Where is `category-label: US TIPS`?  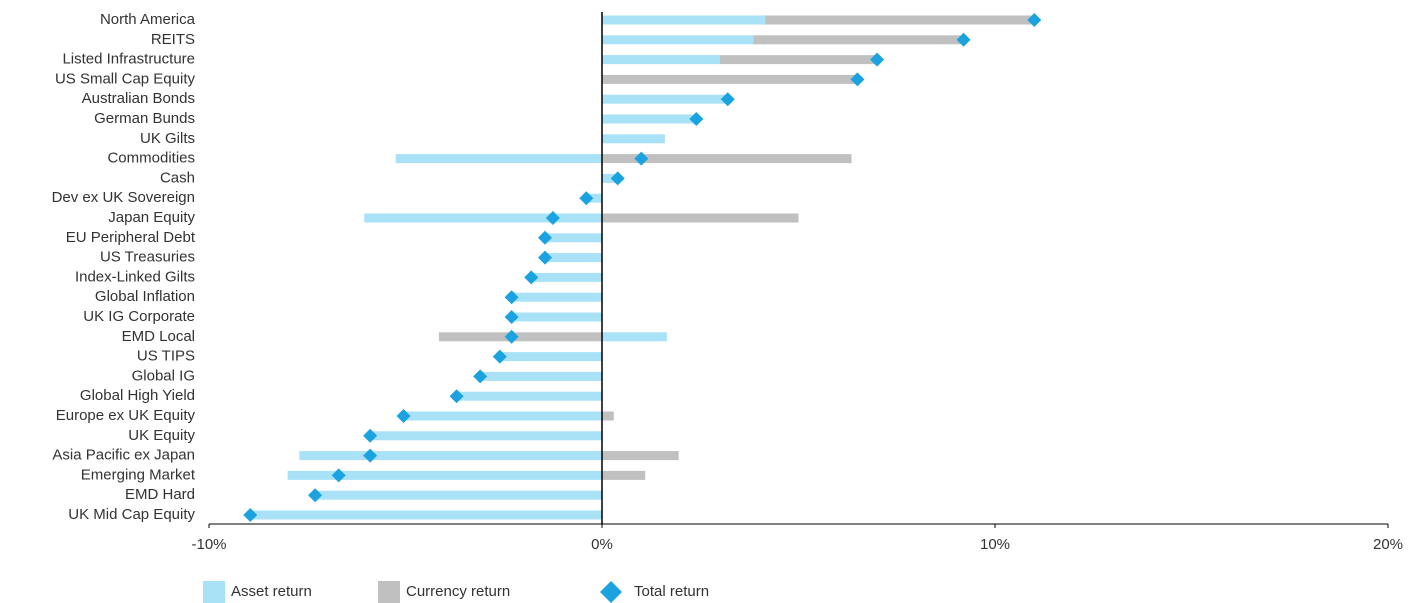 category-label: US TIPS is located at coordinates (166, 356).